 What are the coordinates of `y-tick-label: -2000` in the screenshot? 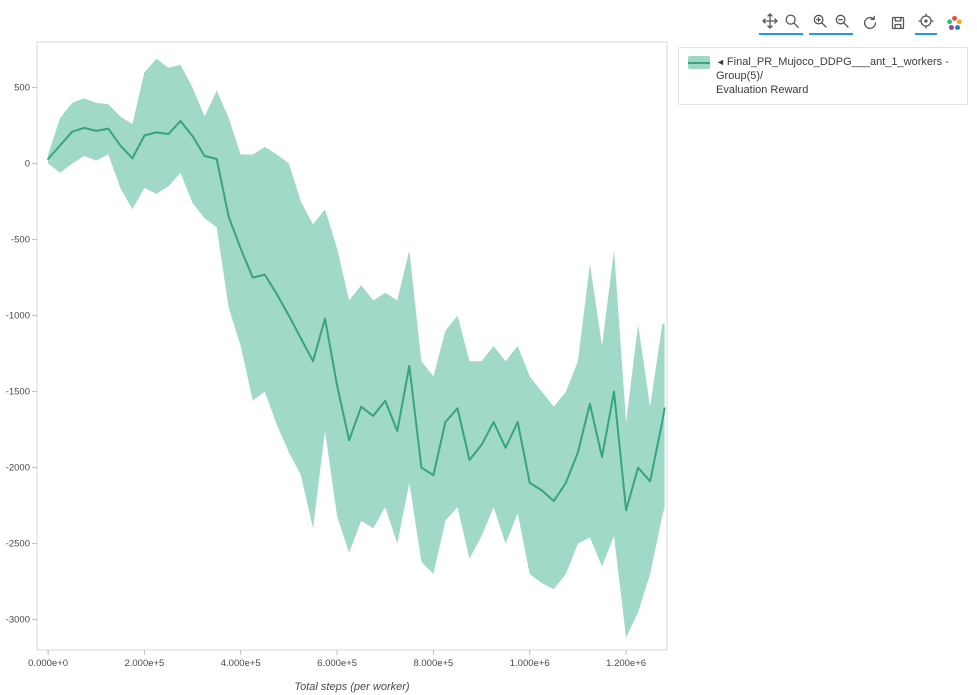 It's located at (18, 468).